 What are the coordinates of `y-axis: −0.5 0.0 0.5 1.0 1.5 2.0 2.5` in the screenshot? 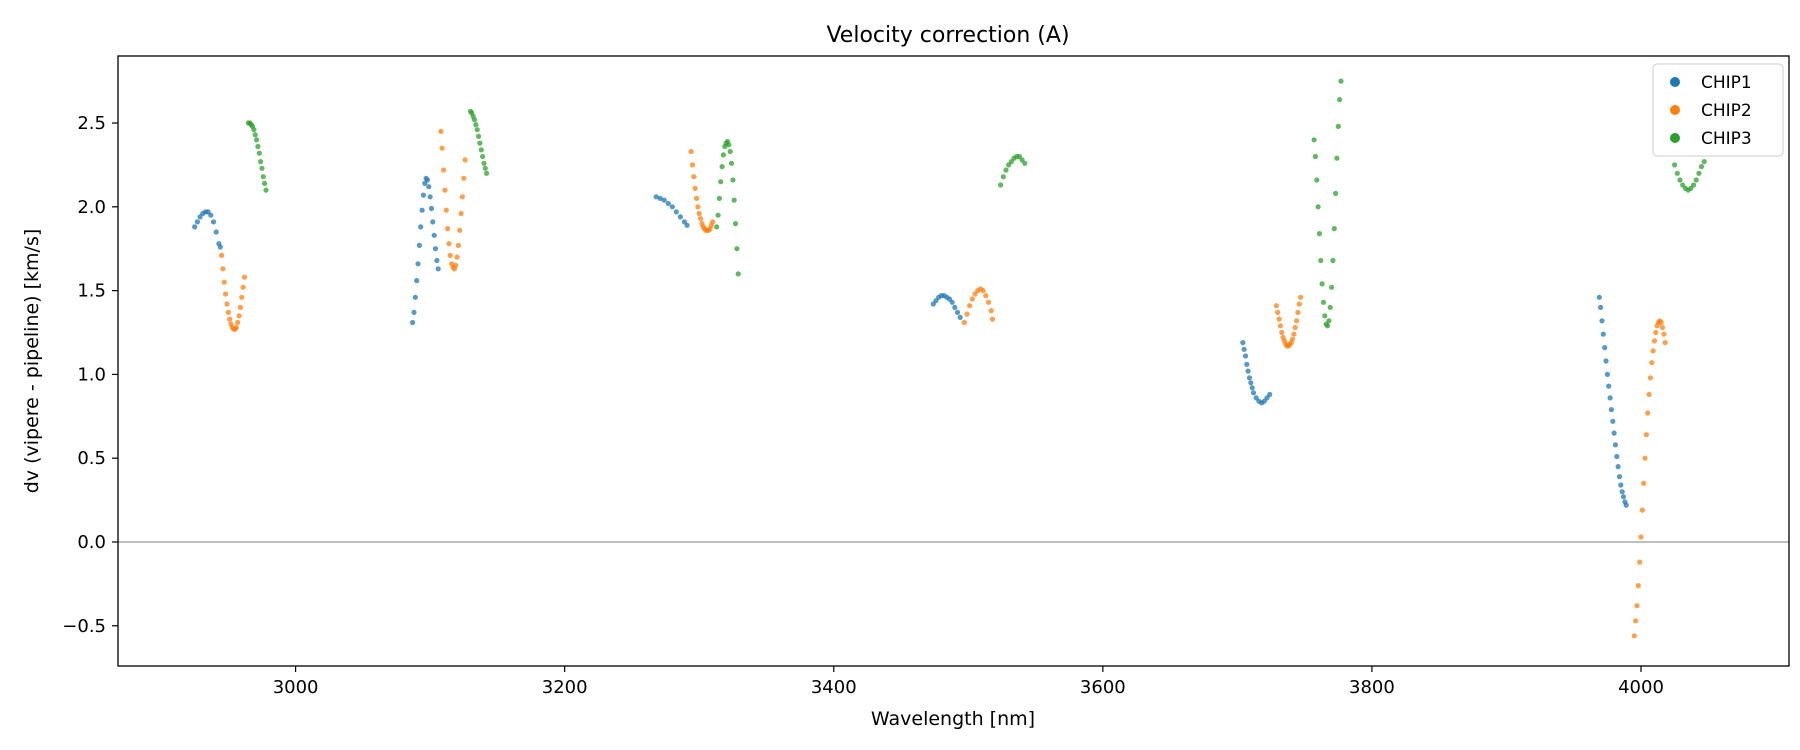 It's located at (90, 375).